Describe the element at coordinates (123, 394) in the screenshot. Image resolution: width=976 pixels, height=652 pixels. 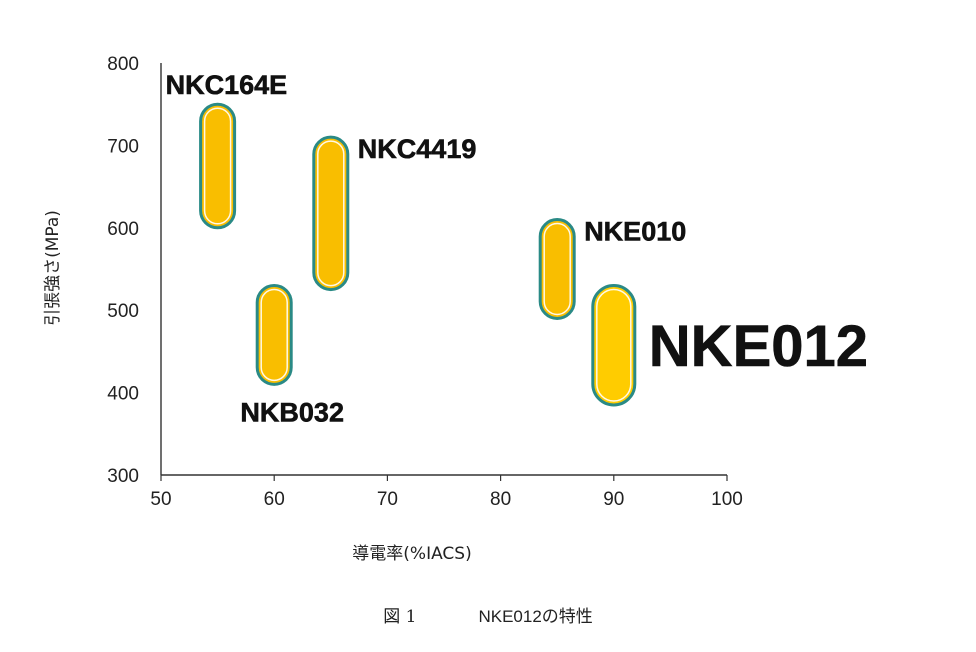
I see `y-tick-label: 400` at that location.